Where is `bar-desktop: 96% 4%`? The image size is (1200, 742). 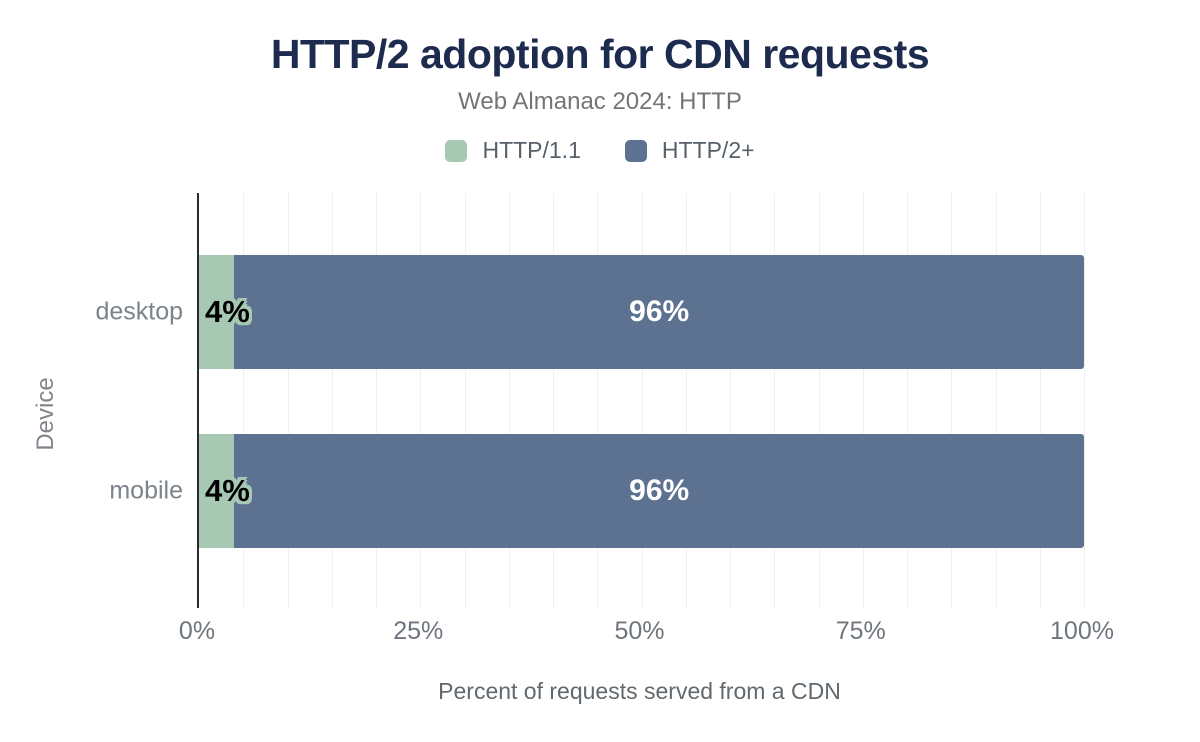 bar-desktop: 96% 4% is located at coordinates (641, 312).